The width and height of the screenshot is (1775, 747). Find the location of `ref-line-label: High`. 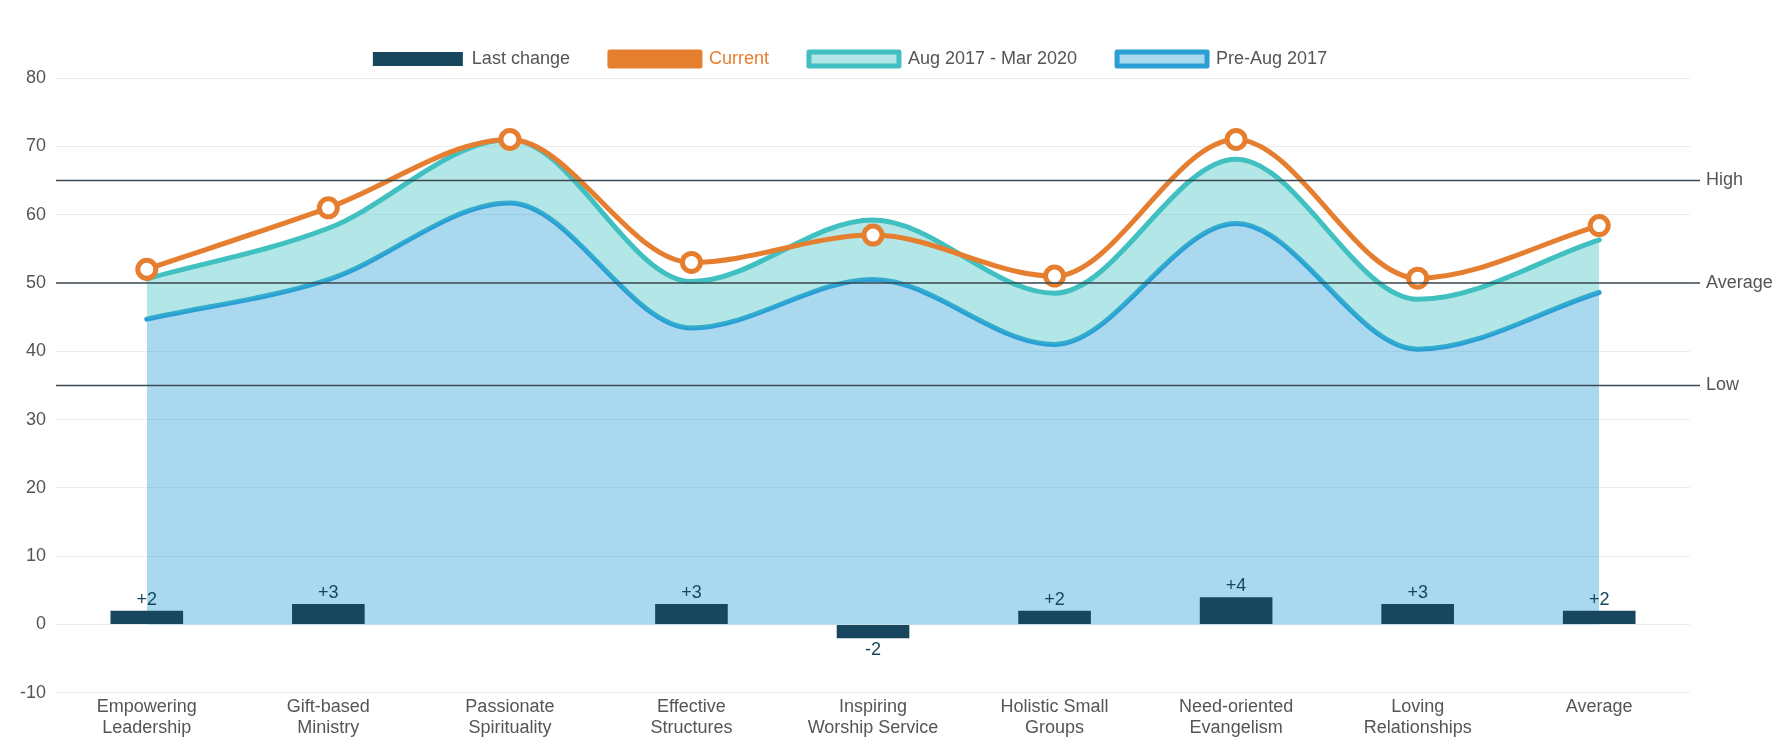

ref-line-label: High is located at coordinates (1725, 179).